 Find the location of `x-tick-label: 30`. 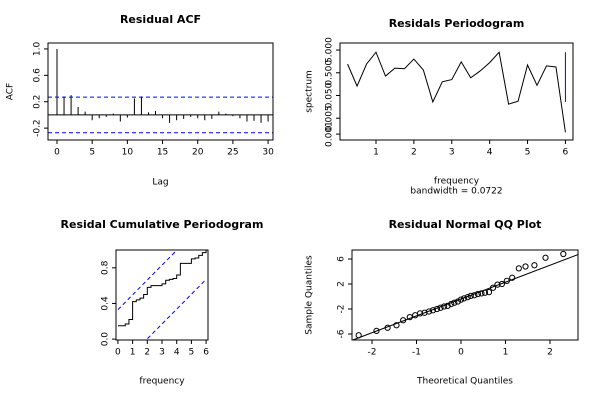

x-tick-label: 30 is located at coordinates (268, 153).